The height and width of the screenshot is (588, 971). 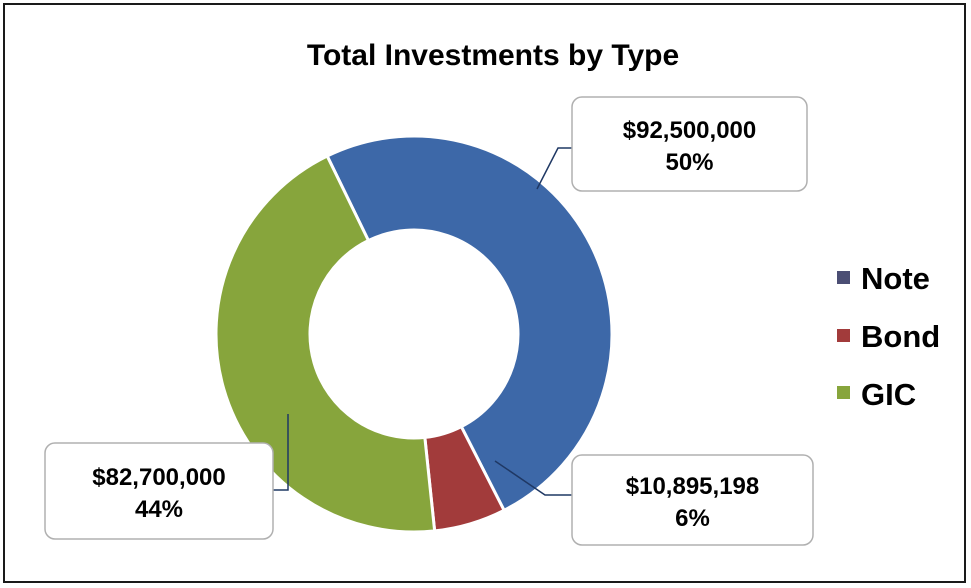 What do you see at coordinates (533, 478) in the screenshot?
I see `leader-line-bond` at bounding box center [533, 478].